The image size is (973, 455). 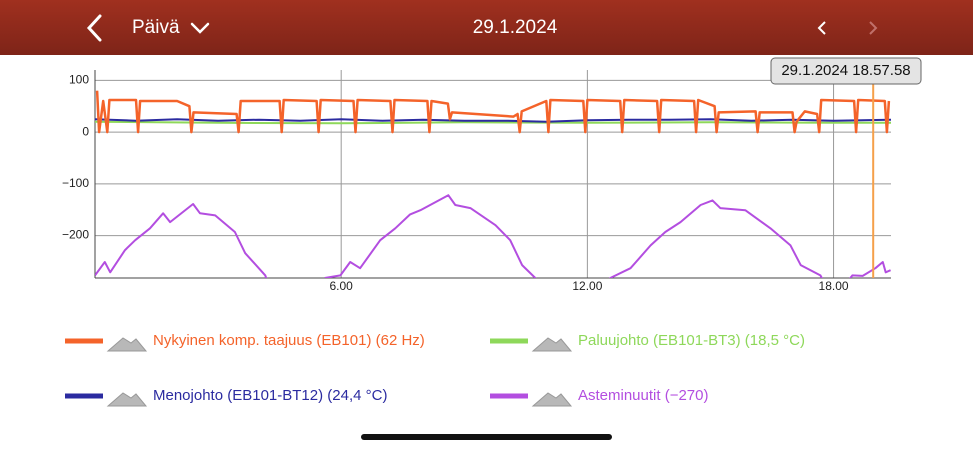 What do you see at coordinates (94, 28) in the screenshot?
I see `back-button` at bounding box center [94, 28].